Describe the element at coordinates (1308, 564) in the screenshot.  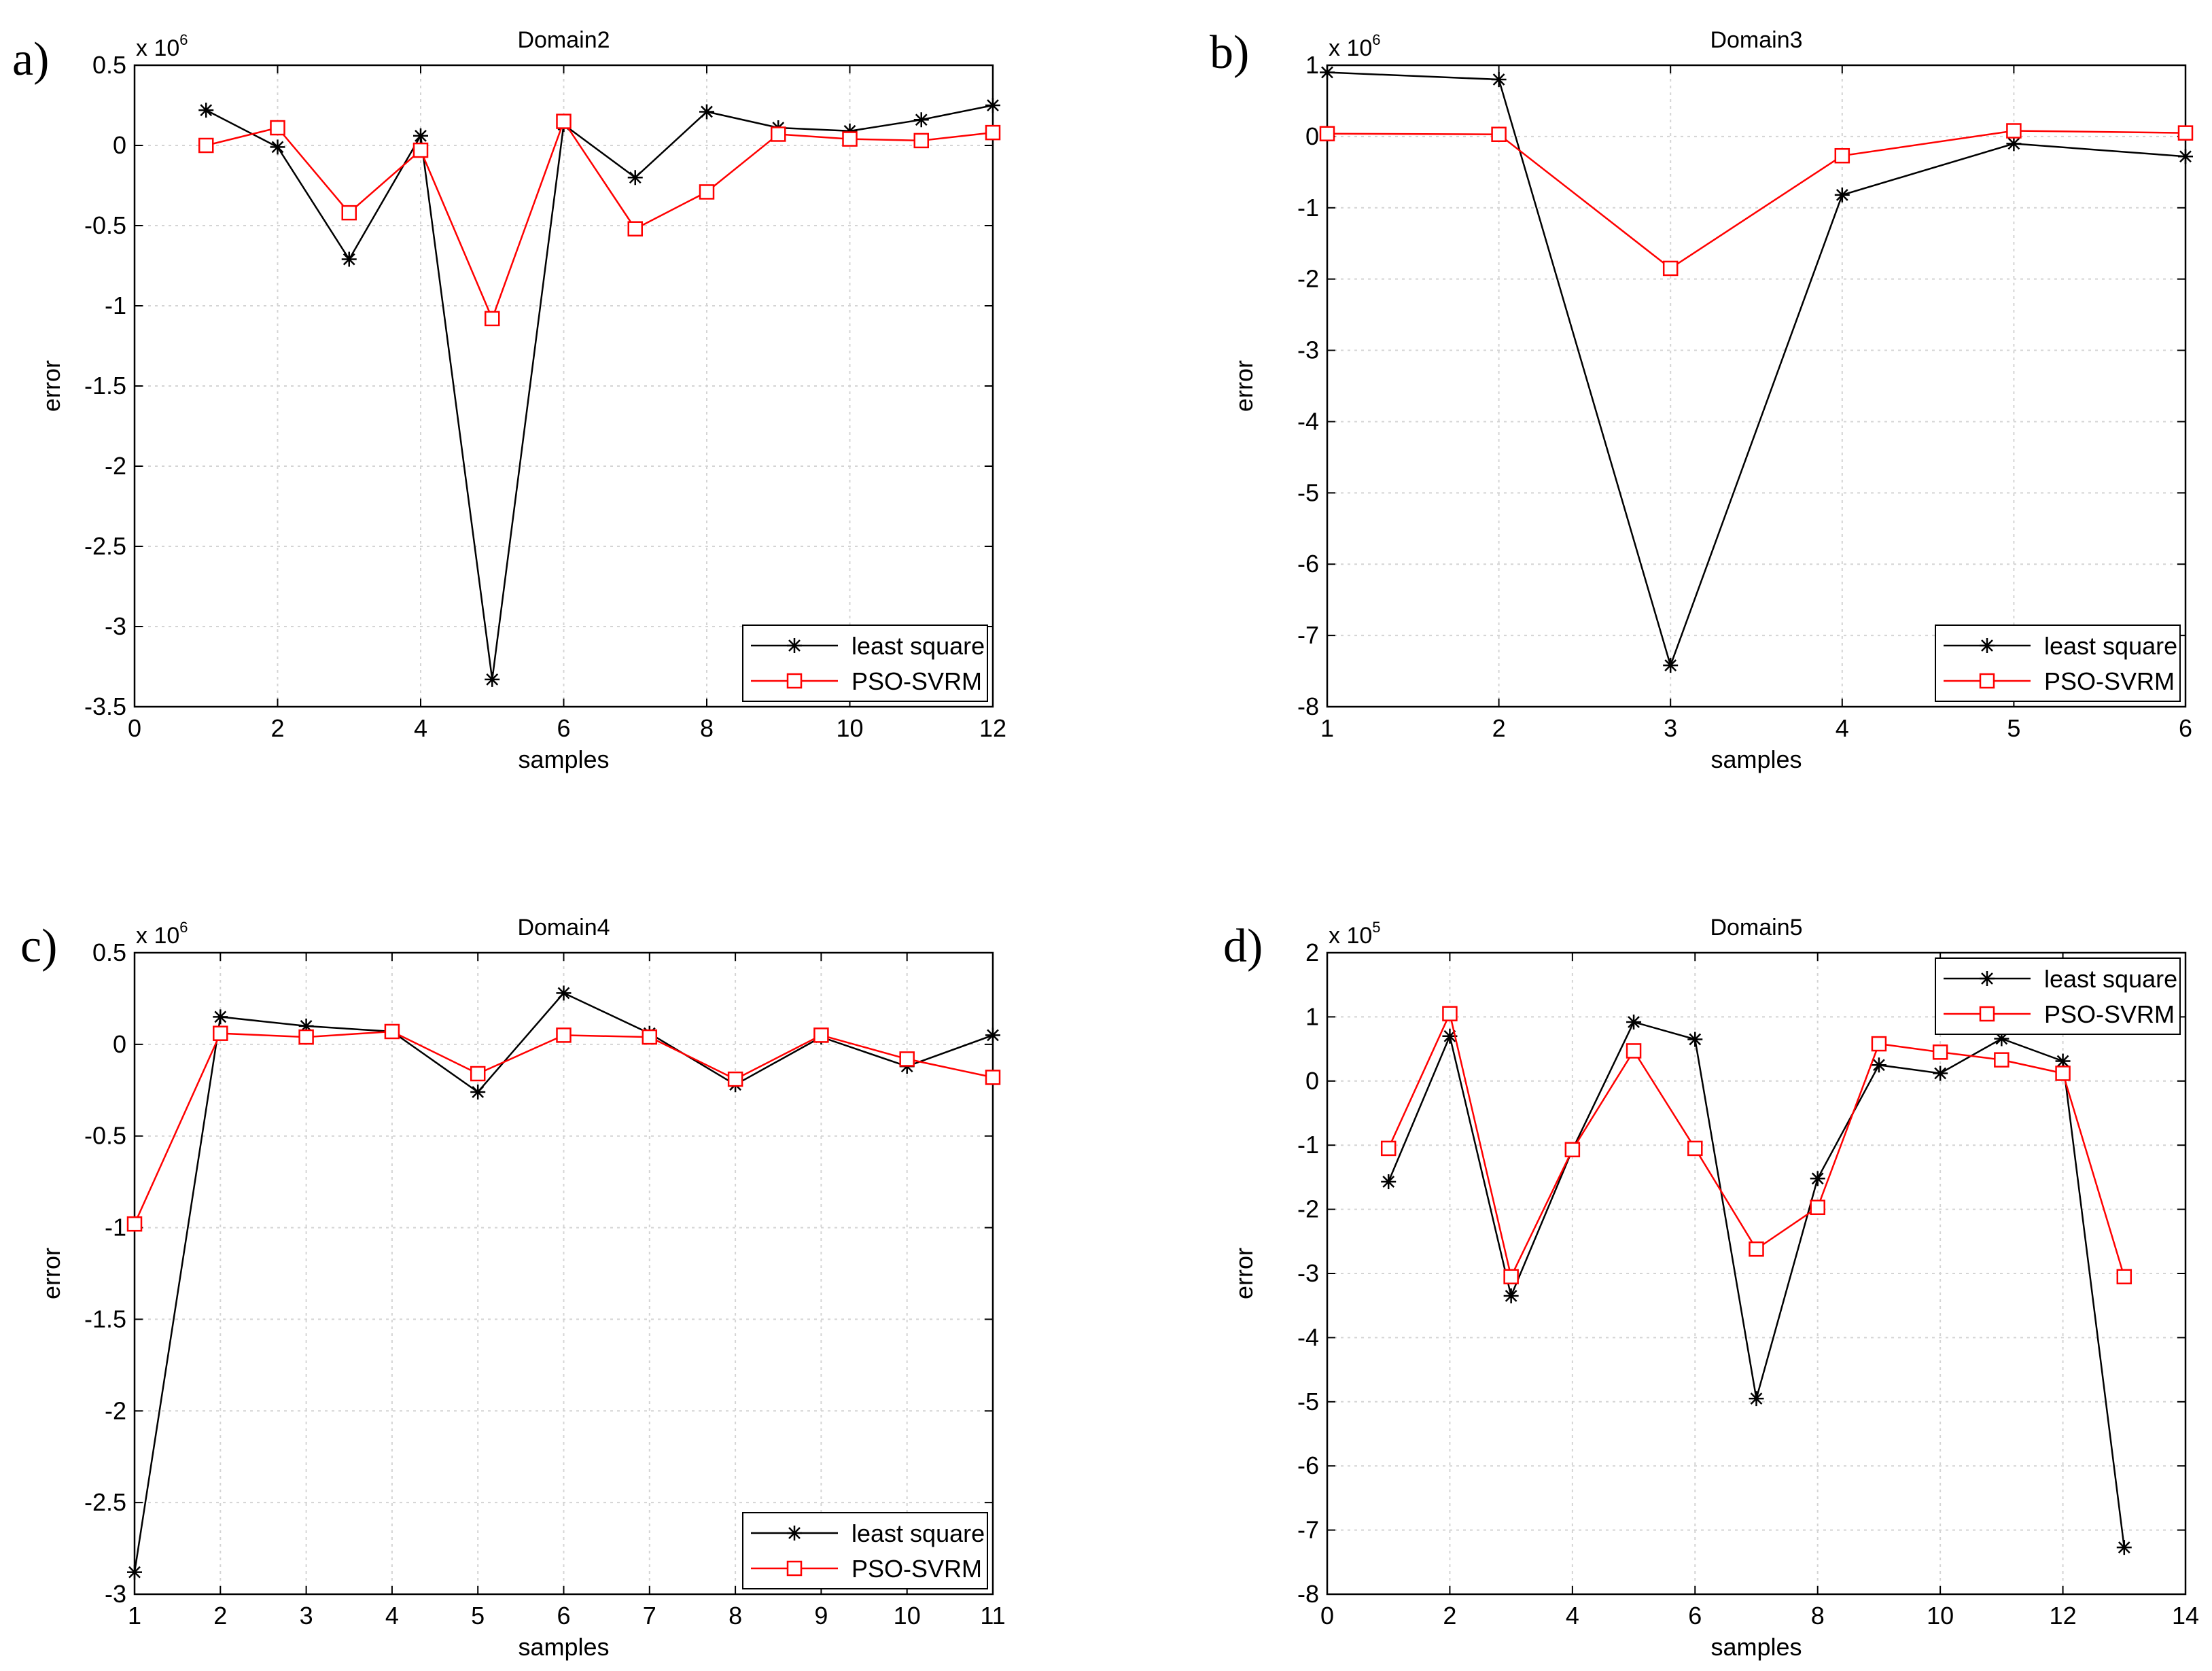
I see `y-tick-label: -6` at that location.